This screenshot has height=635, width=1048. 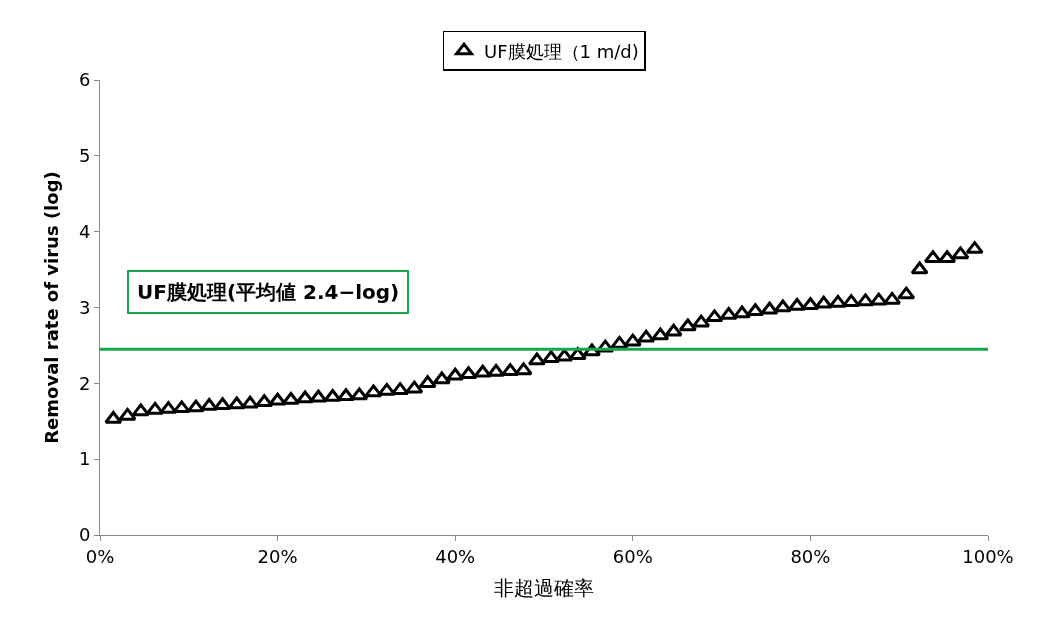 I want to click on x-axis-title: 非超過確率, so click(x=544, y=588).